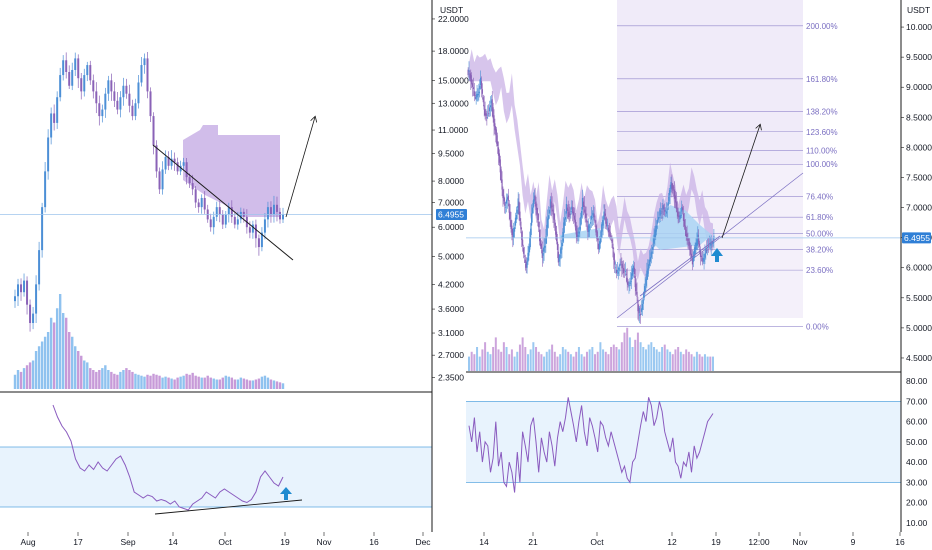 This screenshot has height=550, width=932. Describe the element at coordinates (692, 539) in the screenshot. I see `right-time-axis: 14 21 Oct 12 19 12:00 Nov 9 16` at that location.